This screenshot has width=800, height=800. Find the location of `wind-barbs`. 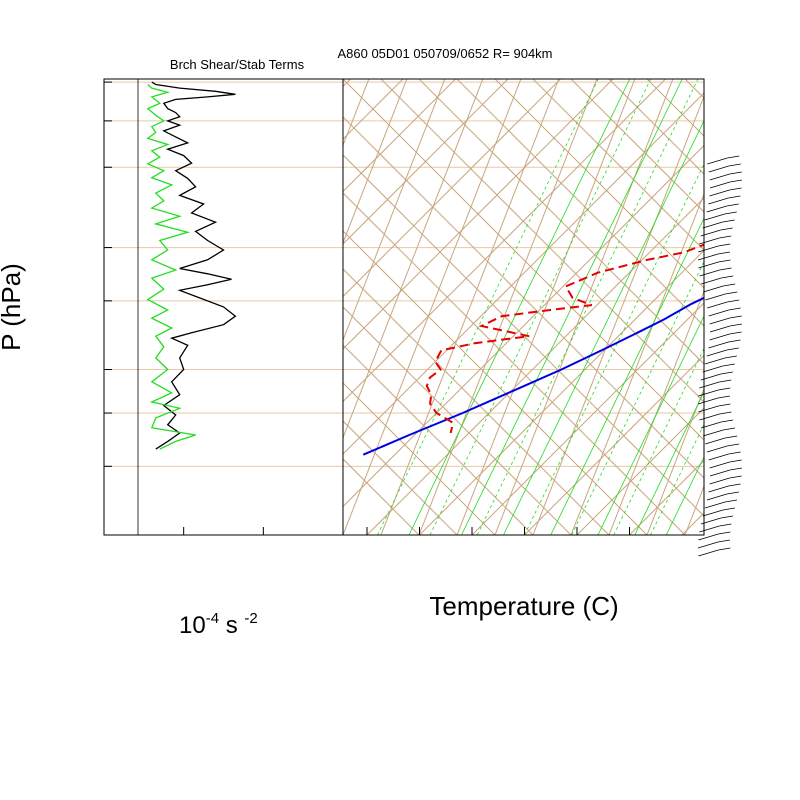

wind-barbs is located at coordinates (720, 356).